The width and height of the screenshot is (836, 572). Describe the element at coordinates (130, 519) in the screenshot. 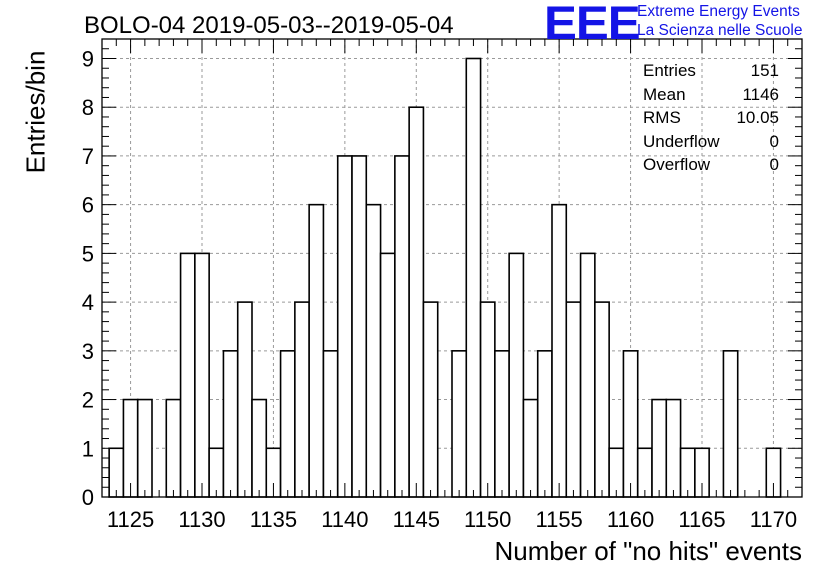

I see `x-tick-label: 1125` at that location.